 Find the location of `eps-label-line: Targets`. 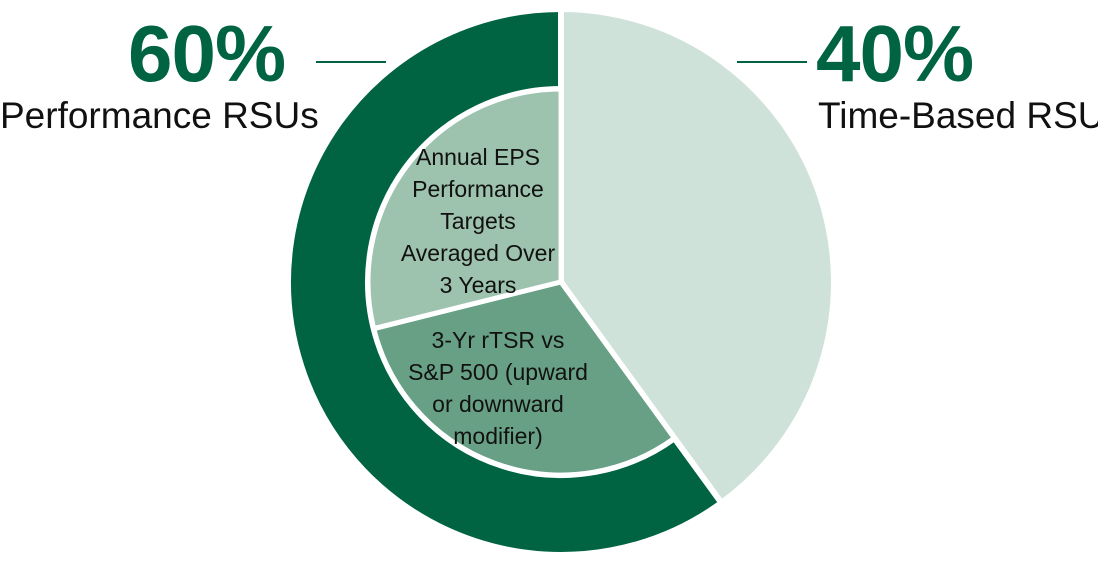

eps-label-line: Targets is located at coordinates (478, 221).